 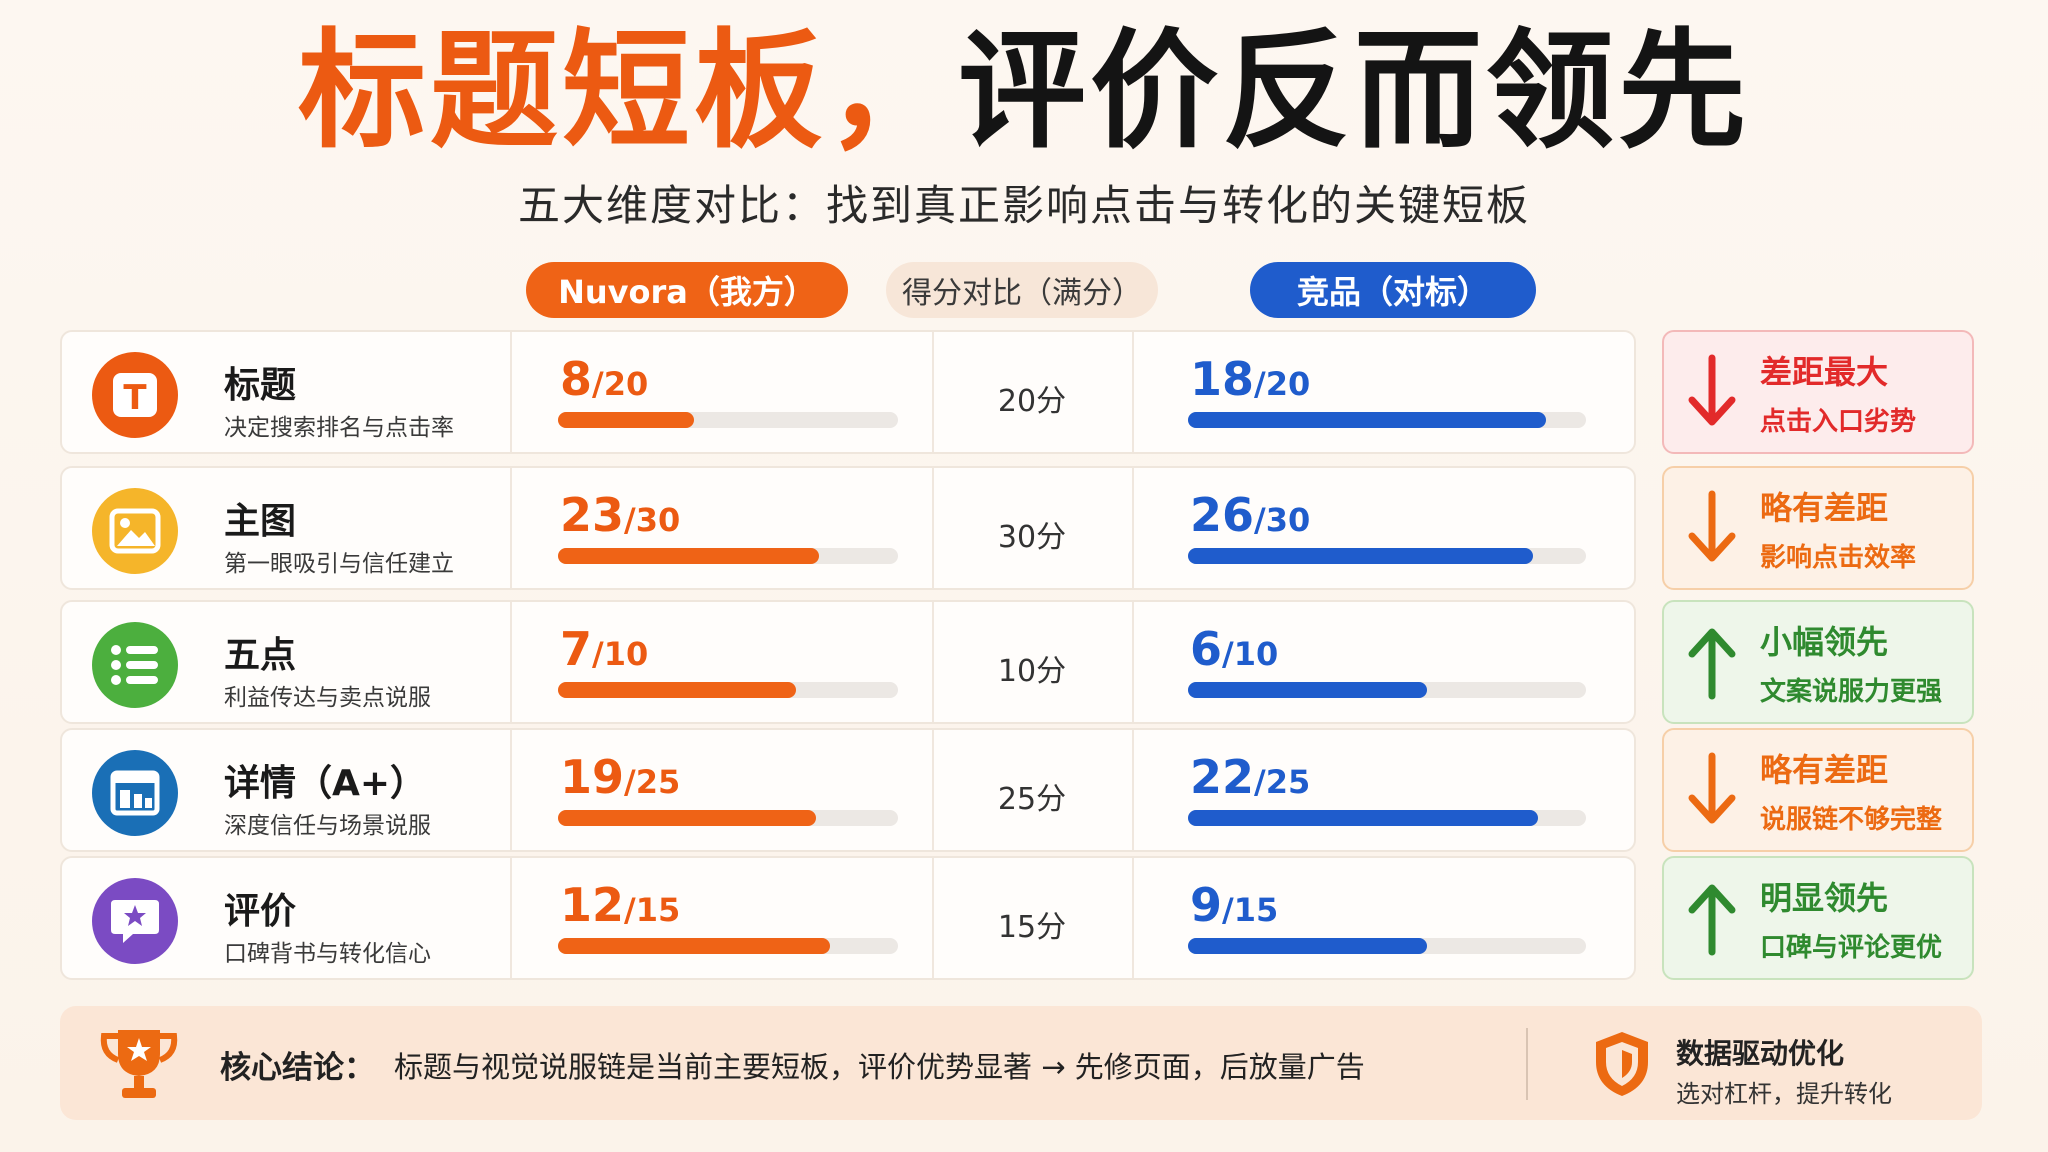 I want to click on layout-icon, so click(x=135, y=793).